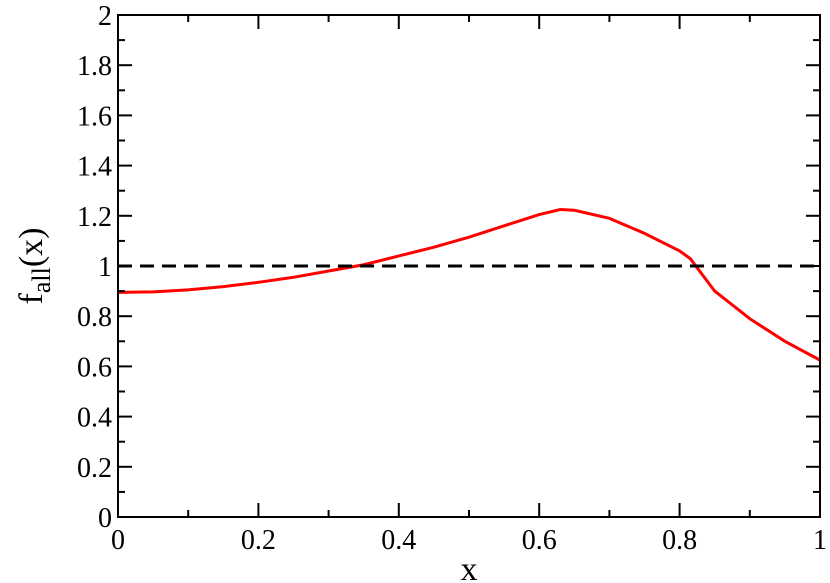 The height and width of the screenshot is (583, 830). Describe the element at coordinates (94, 167) in the screenshot. I see `y-tick-label: 1.4` at that location.